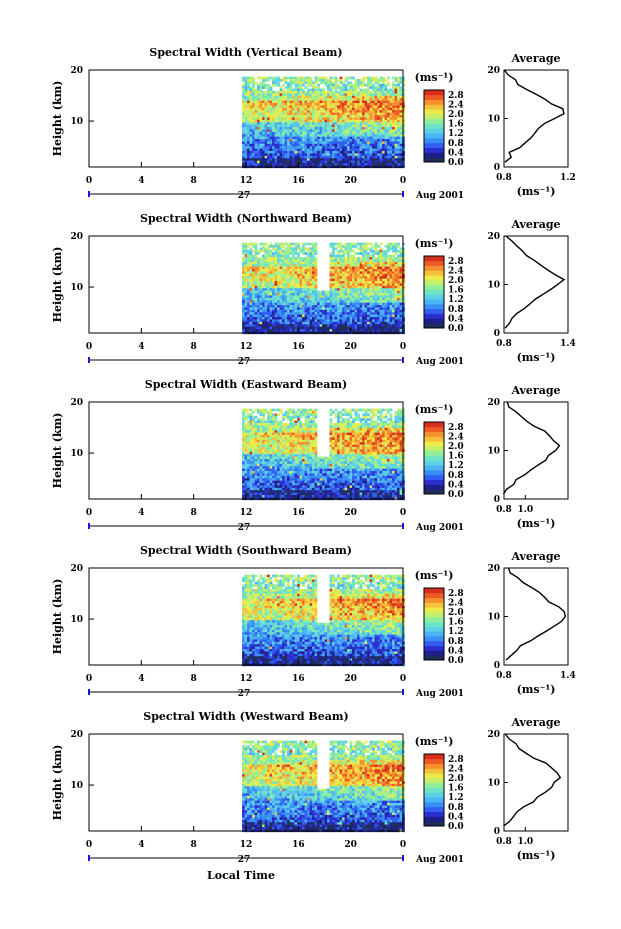 The height and width of the screenshot is (929, 621). I want to click on average-x-tick-label: 1.2, so click(568, 178).